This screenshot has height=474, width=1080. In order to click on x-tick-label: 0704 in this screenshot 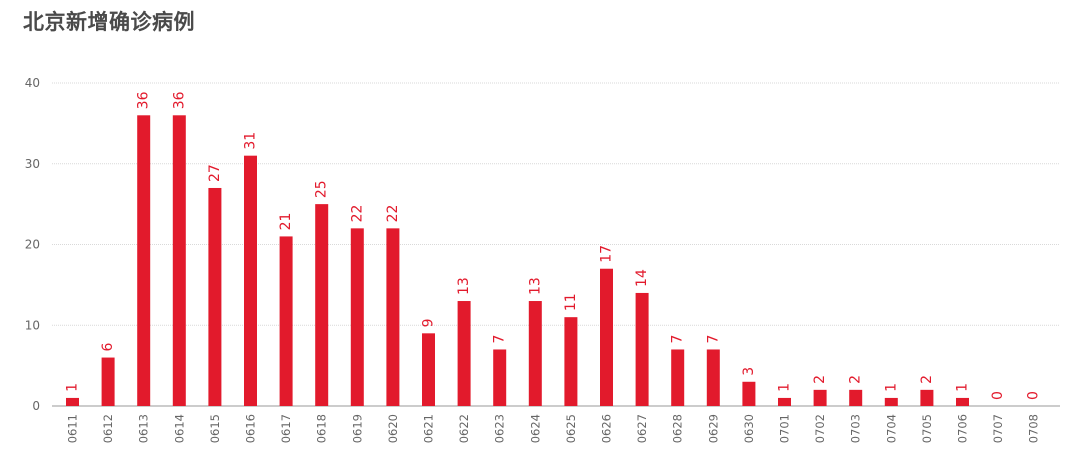, I will do `click(891, 428)`.